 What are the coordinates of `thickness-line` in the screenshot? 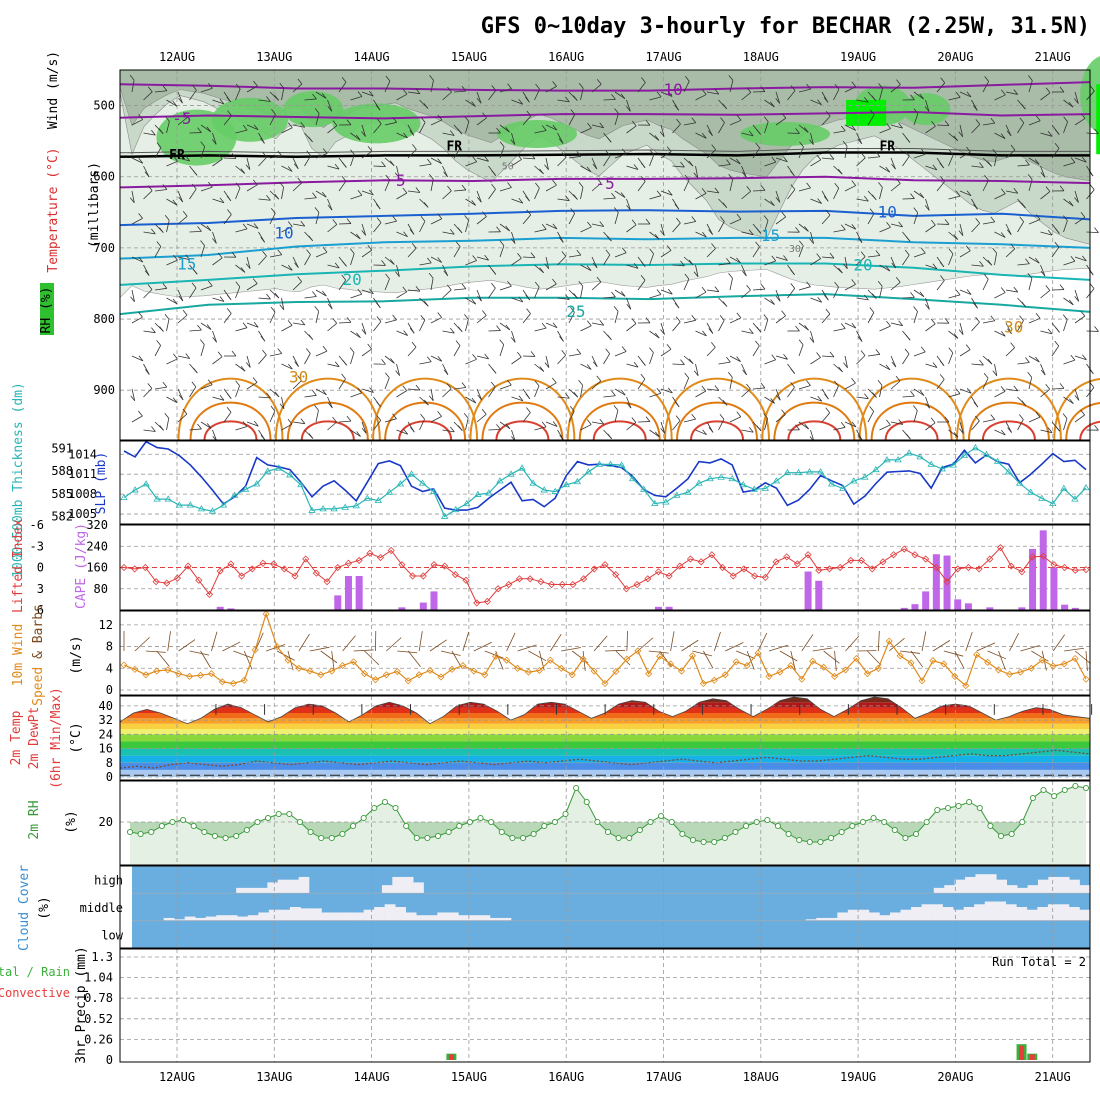 It's located at (605, 482).